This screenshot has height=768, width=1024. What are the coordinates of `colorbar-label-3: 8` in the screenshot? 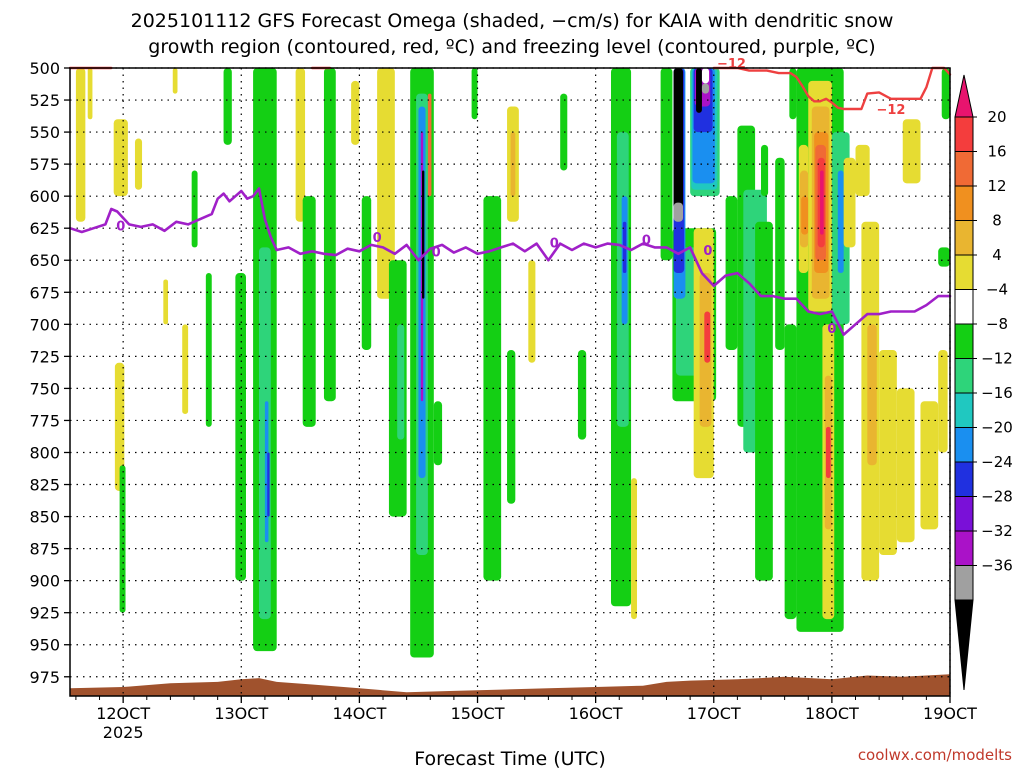 It's located at (997, 221).